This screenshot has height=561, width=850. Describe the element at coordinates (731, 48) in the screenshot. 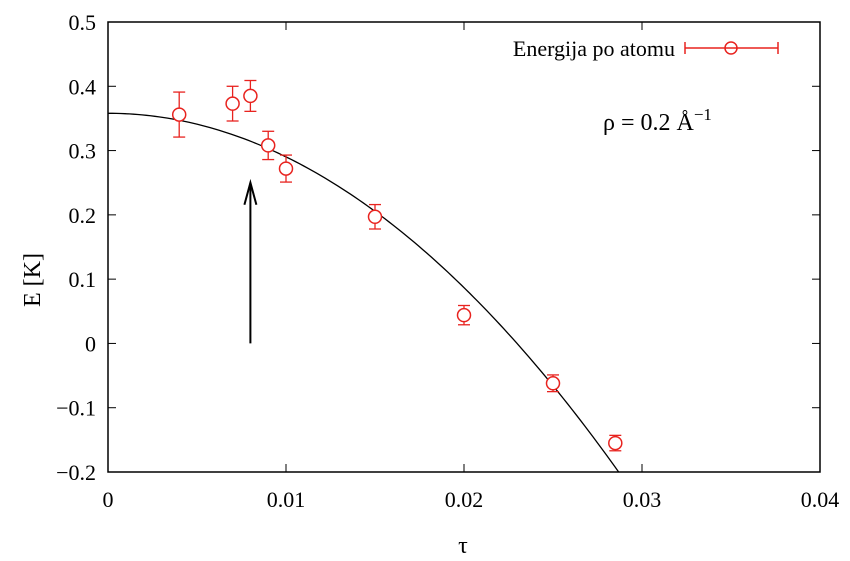

I see `legend-marker` at that location.